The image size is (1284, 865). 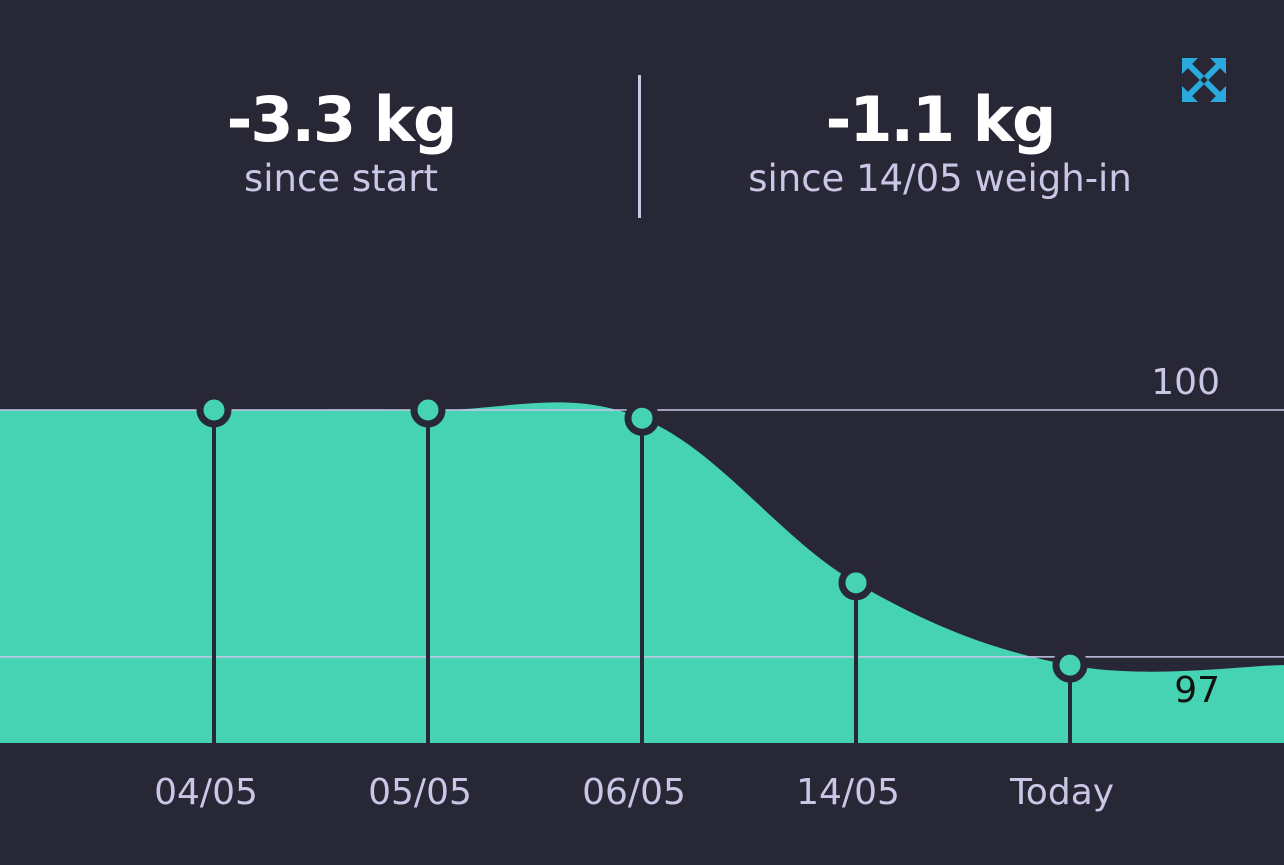 I want to click on since-last-weigh-in-label: since 14/05 weigh-in, so click(x=940, y=178).